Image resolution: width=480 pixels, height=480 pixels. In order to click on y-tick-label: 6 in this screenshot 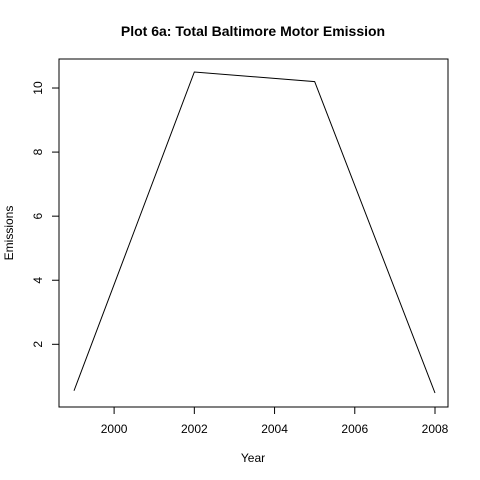, I will do `click(38, 216)`.